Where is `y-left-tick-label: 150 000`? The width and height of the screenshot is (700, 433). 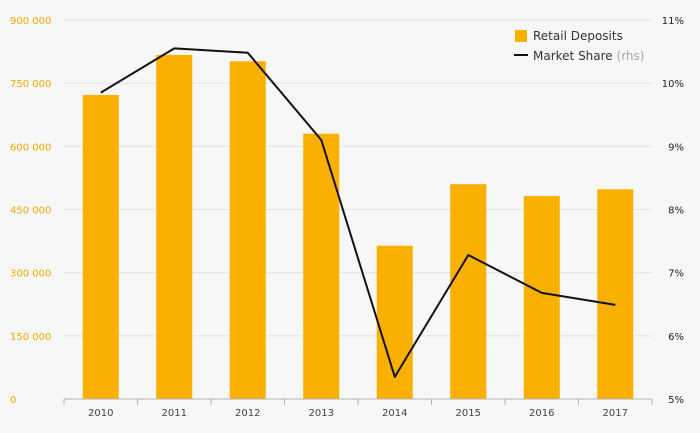 y-left-tick-label: 150 000 is located at coordinates (30, 337).